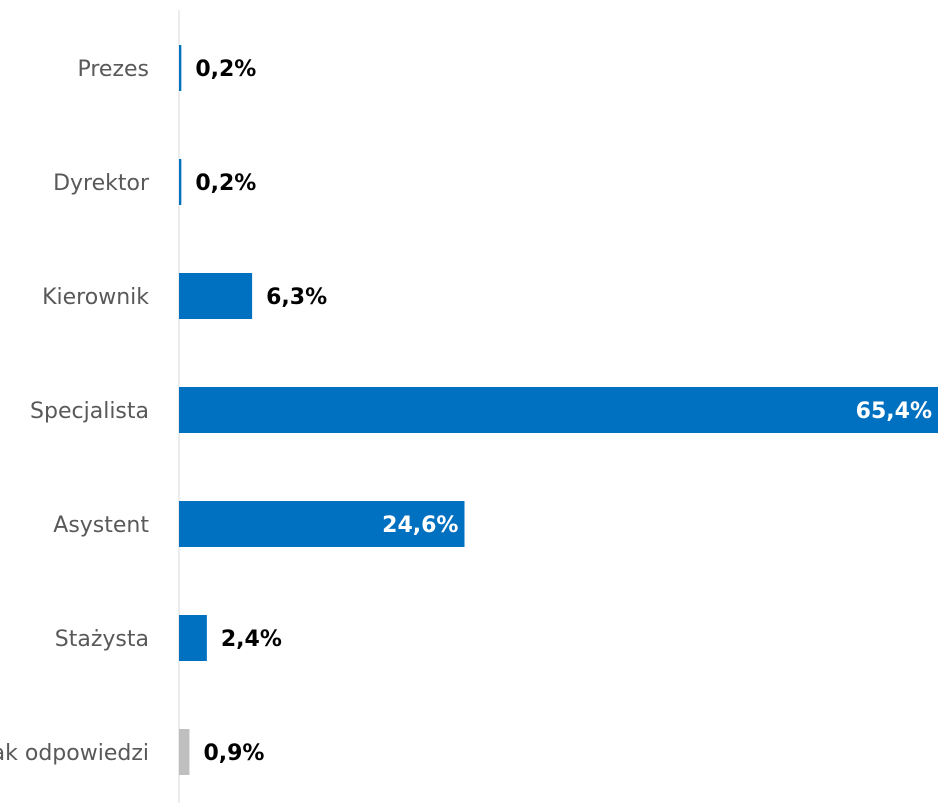 This screenshot has height=807, width=942. Describe the element at coordinates (113, 69) in the screenshot. I see `category-label-prezes: Prezes` at that location.